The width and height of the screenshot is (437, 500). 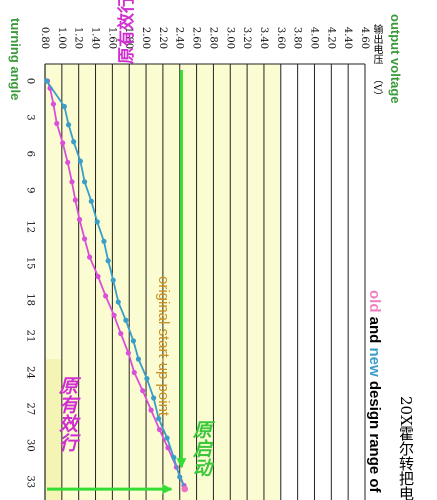 I want to click on voltage-tick-label: 2.00, so click(x=145, y=38).